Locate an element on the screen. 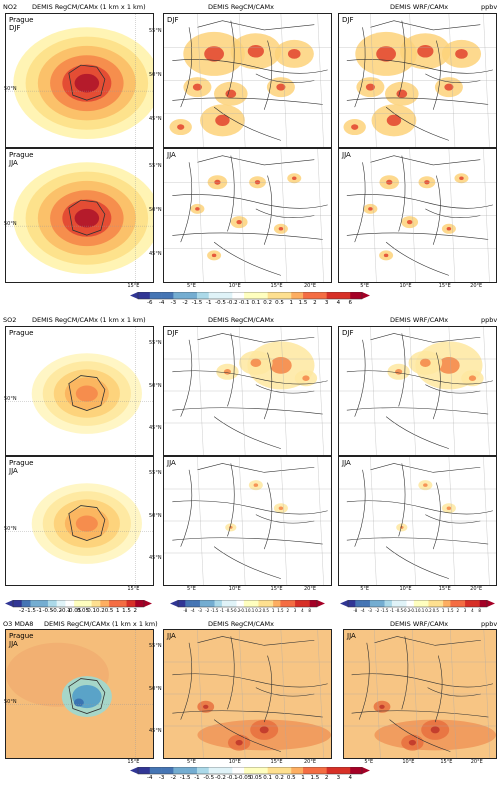 This screenshot has height=791, width=500. map-panel: Prague JJA is located at coordinates (79, 694).